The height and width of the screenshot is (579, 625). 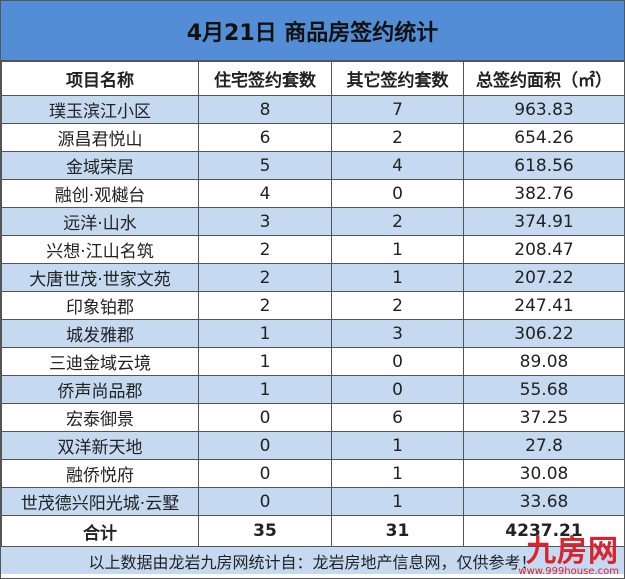 What do you see at coordinates (312, 560) in the screenshot?
I see `footer-note: 以上数据由龙岩九房网统计自：龙岩房地产信息网，仅供参考！` at bounding box center [312, 560].